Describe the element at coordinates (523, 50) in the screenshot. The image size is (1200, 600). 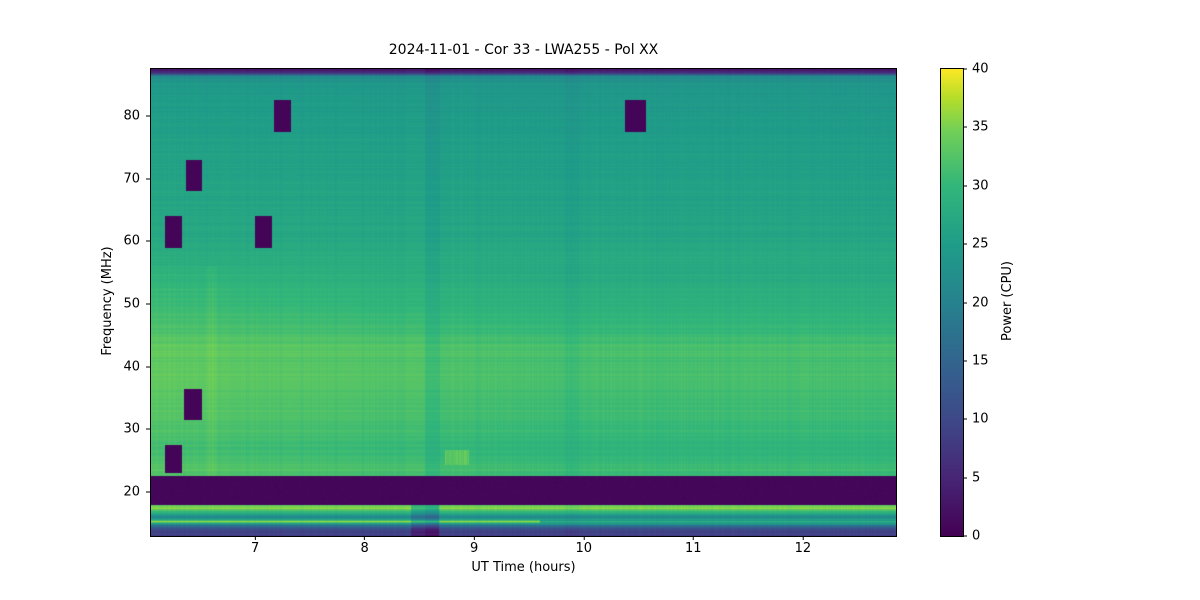
I see `chart-title: 2024-11-01 - Cor 33 - LWA255 - Pol XX` at that location.